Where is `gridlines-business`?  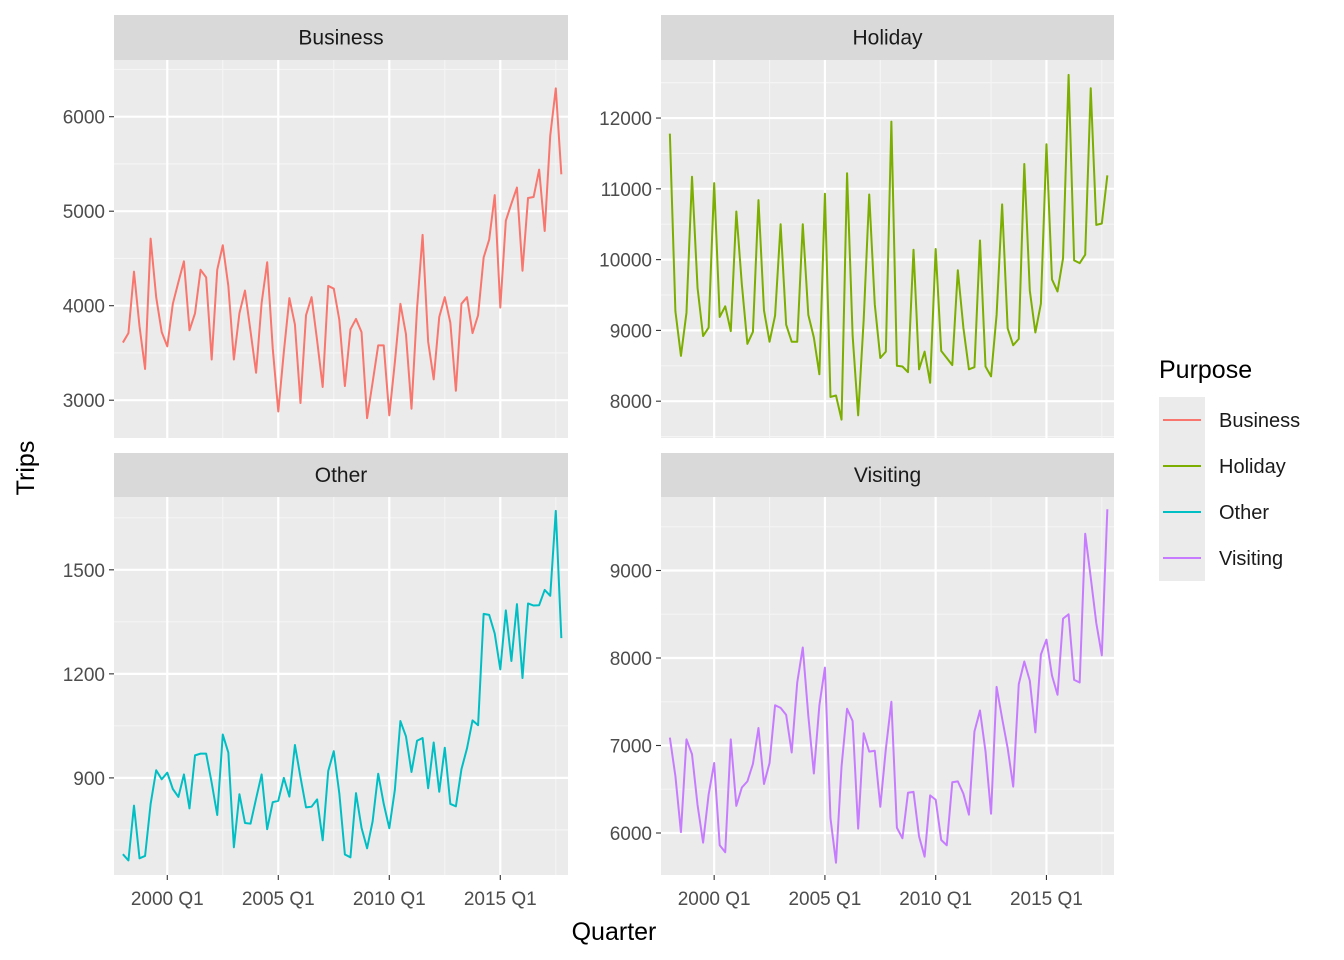
gridlines-business is located at coordinates (341, 249).